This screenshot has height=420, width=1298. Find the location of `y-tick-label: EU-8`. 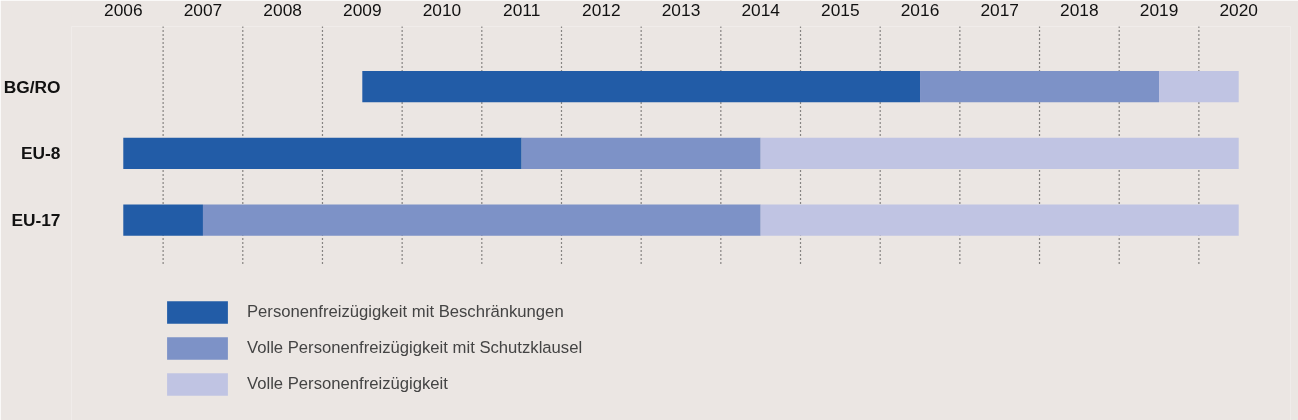

y-tick-label: EU-8 is located at coordinates (41, 153).